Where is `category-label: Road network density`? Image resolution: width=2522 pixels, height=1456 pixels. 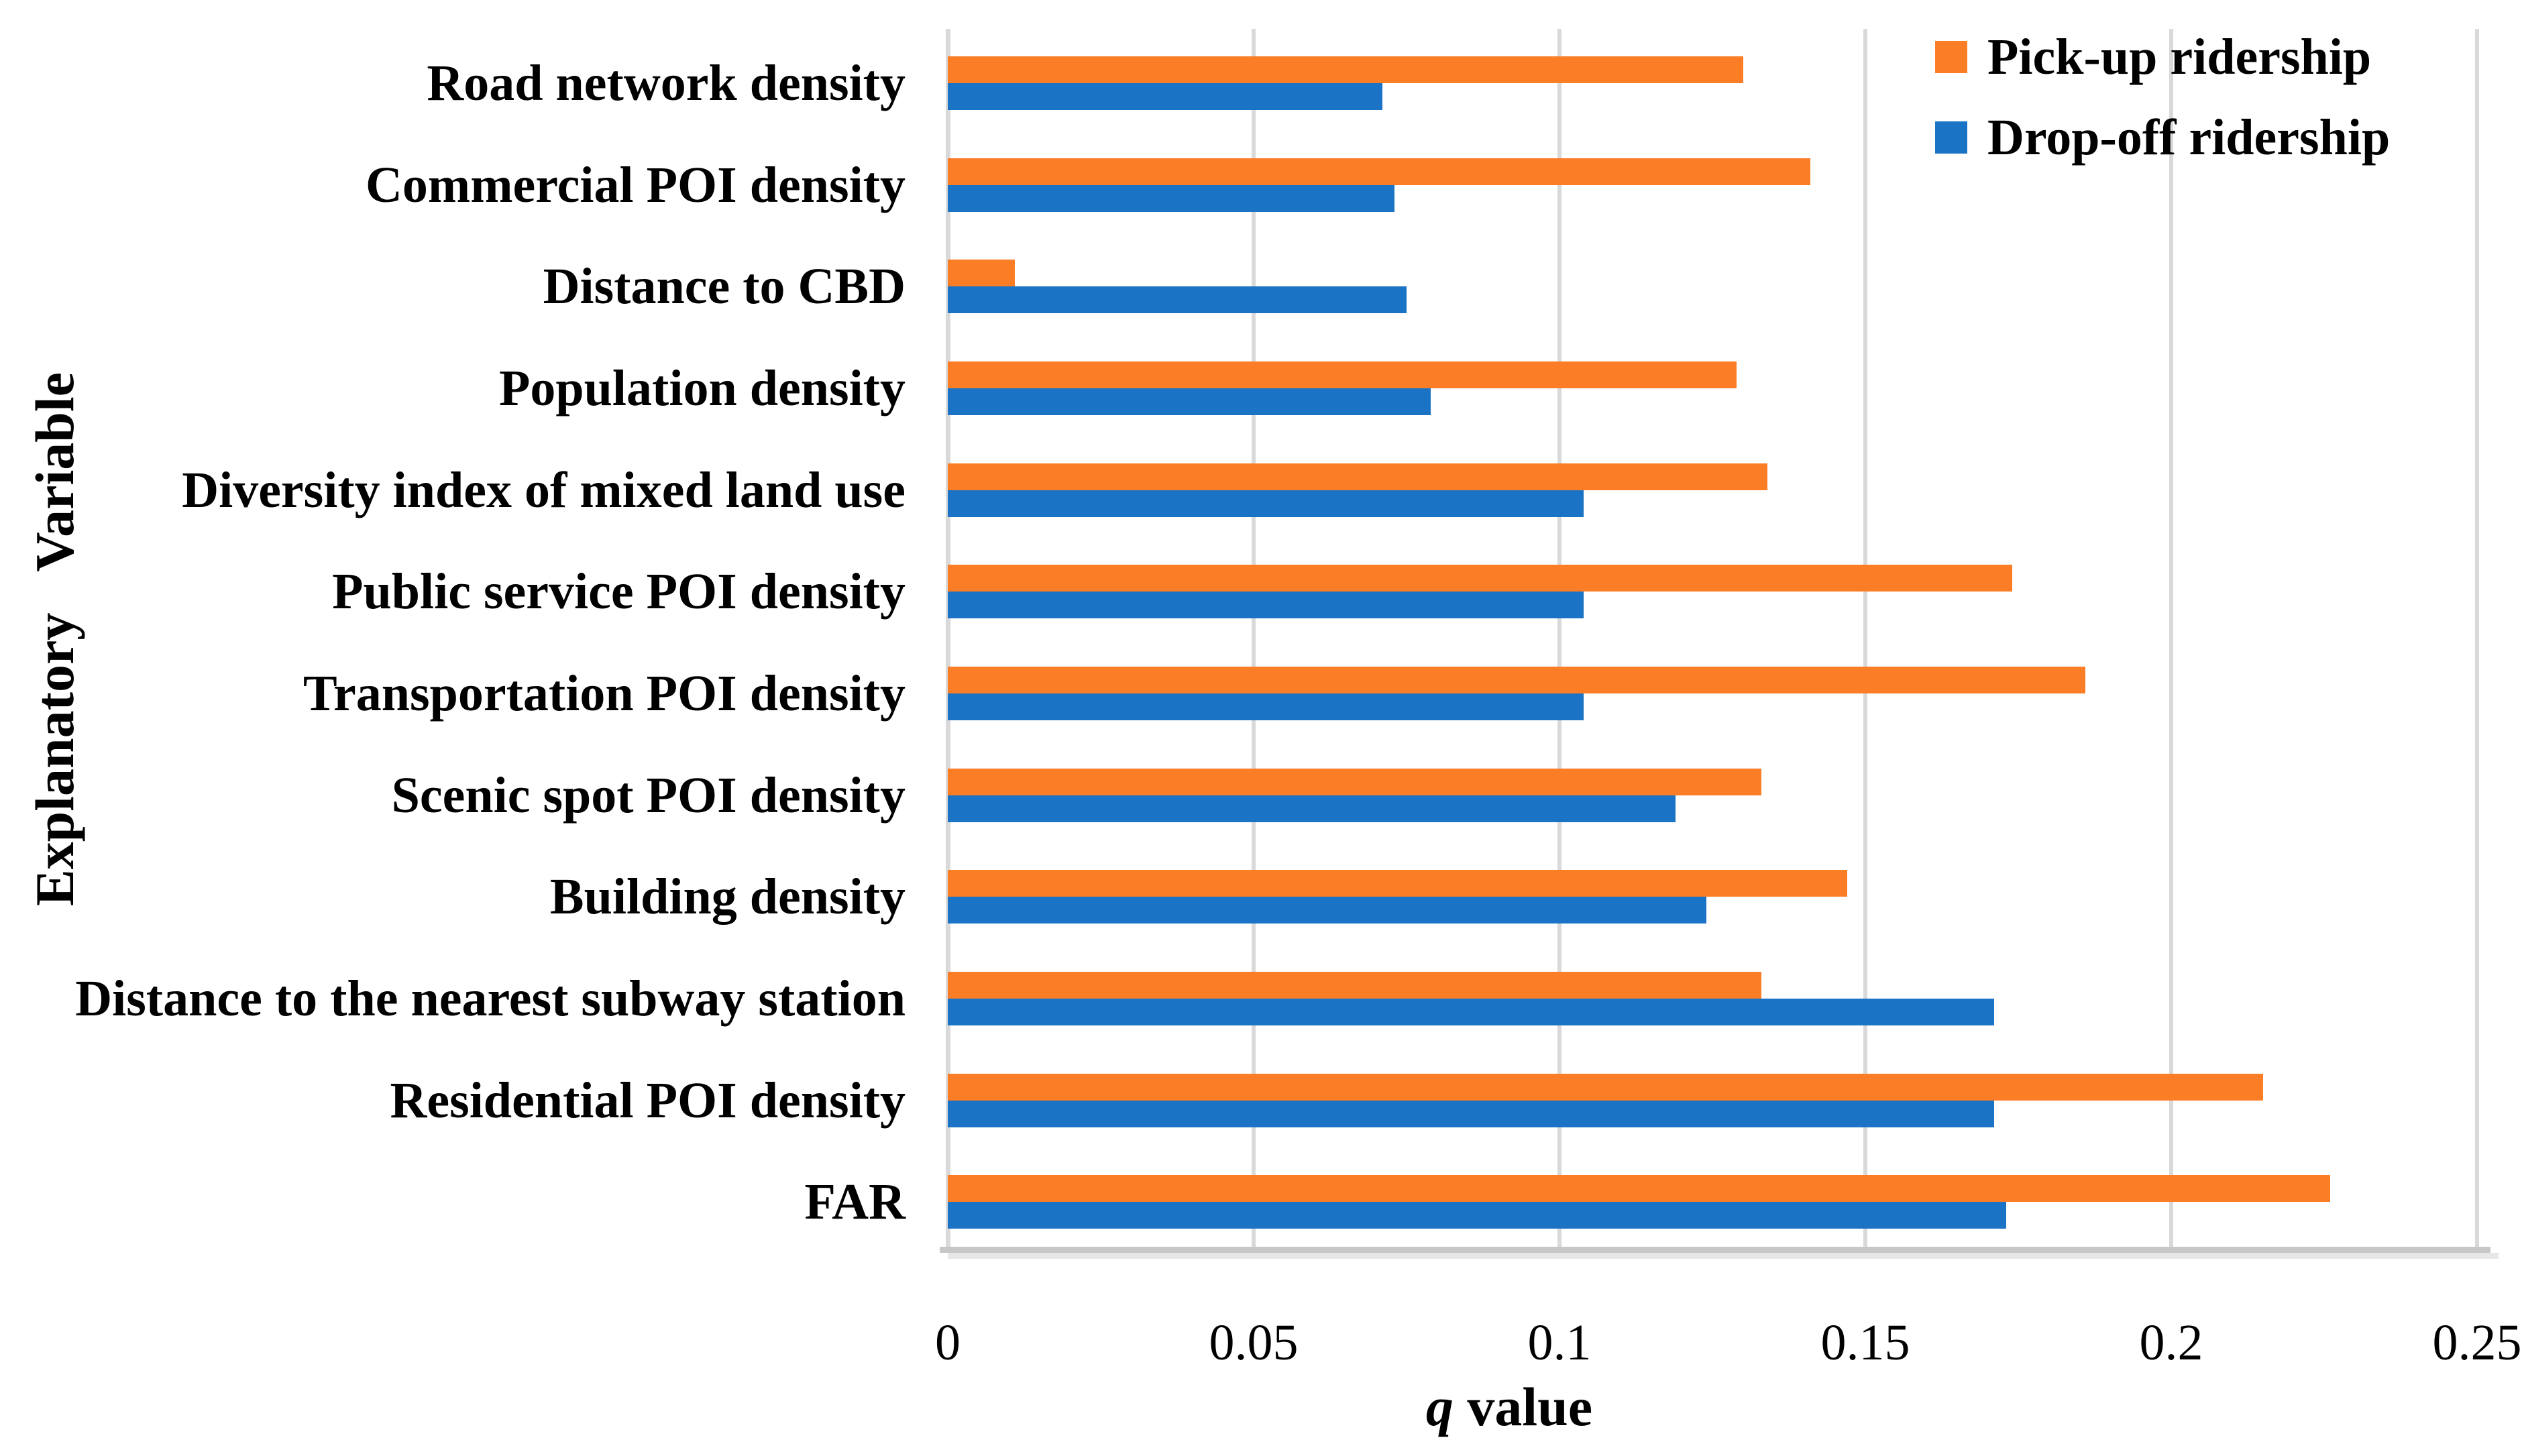 category-label: Road network density is located at coordinates (667, 83).